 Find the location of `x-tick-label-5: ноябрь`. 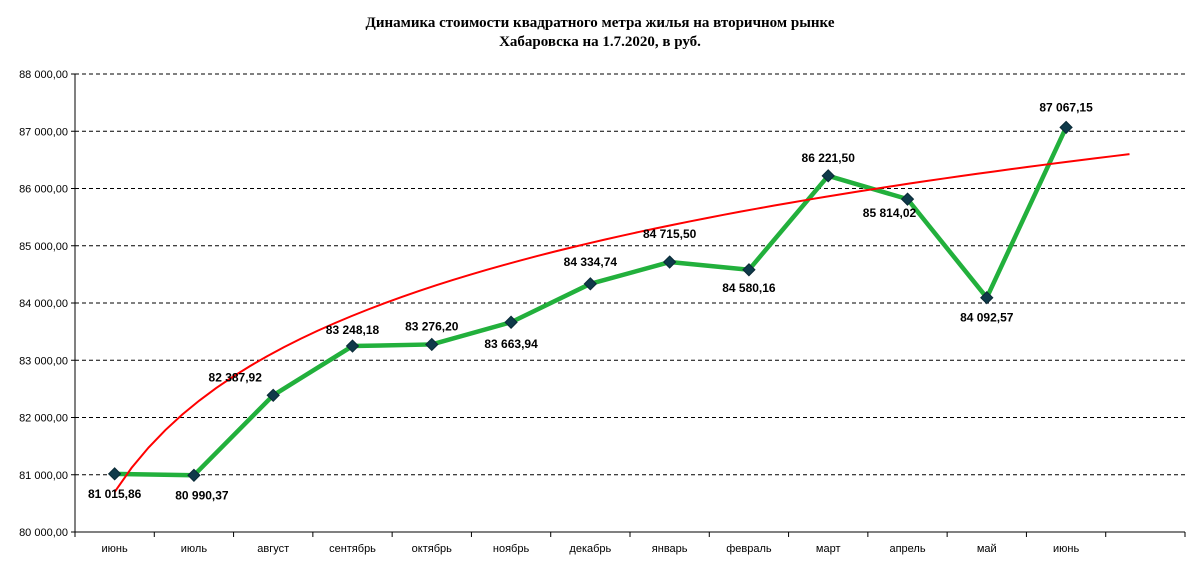

x-tick-label-5: ноябрь is located at coordinates (511, 549).